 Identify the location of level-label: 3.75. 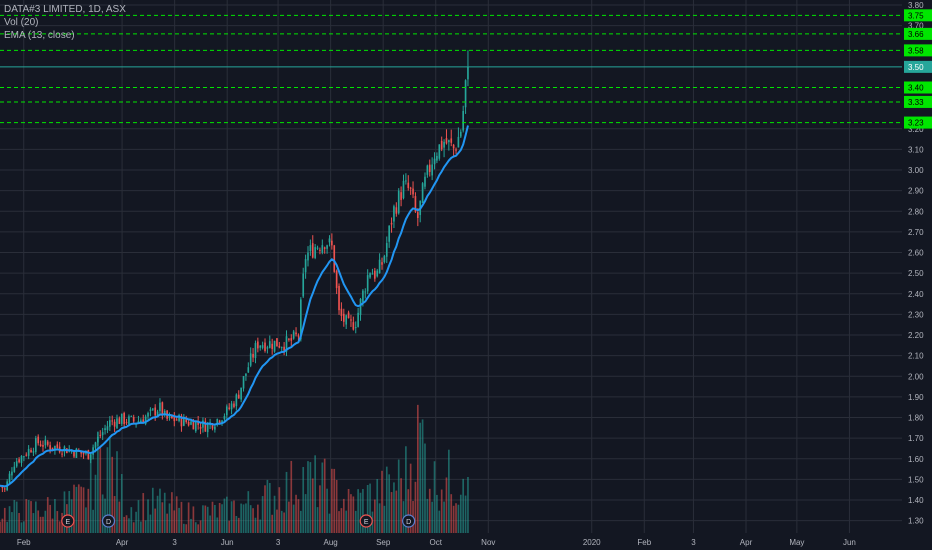
(916, 15).